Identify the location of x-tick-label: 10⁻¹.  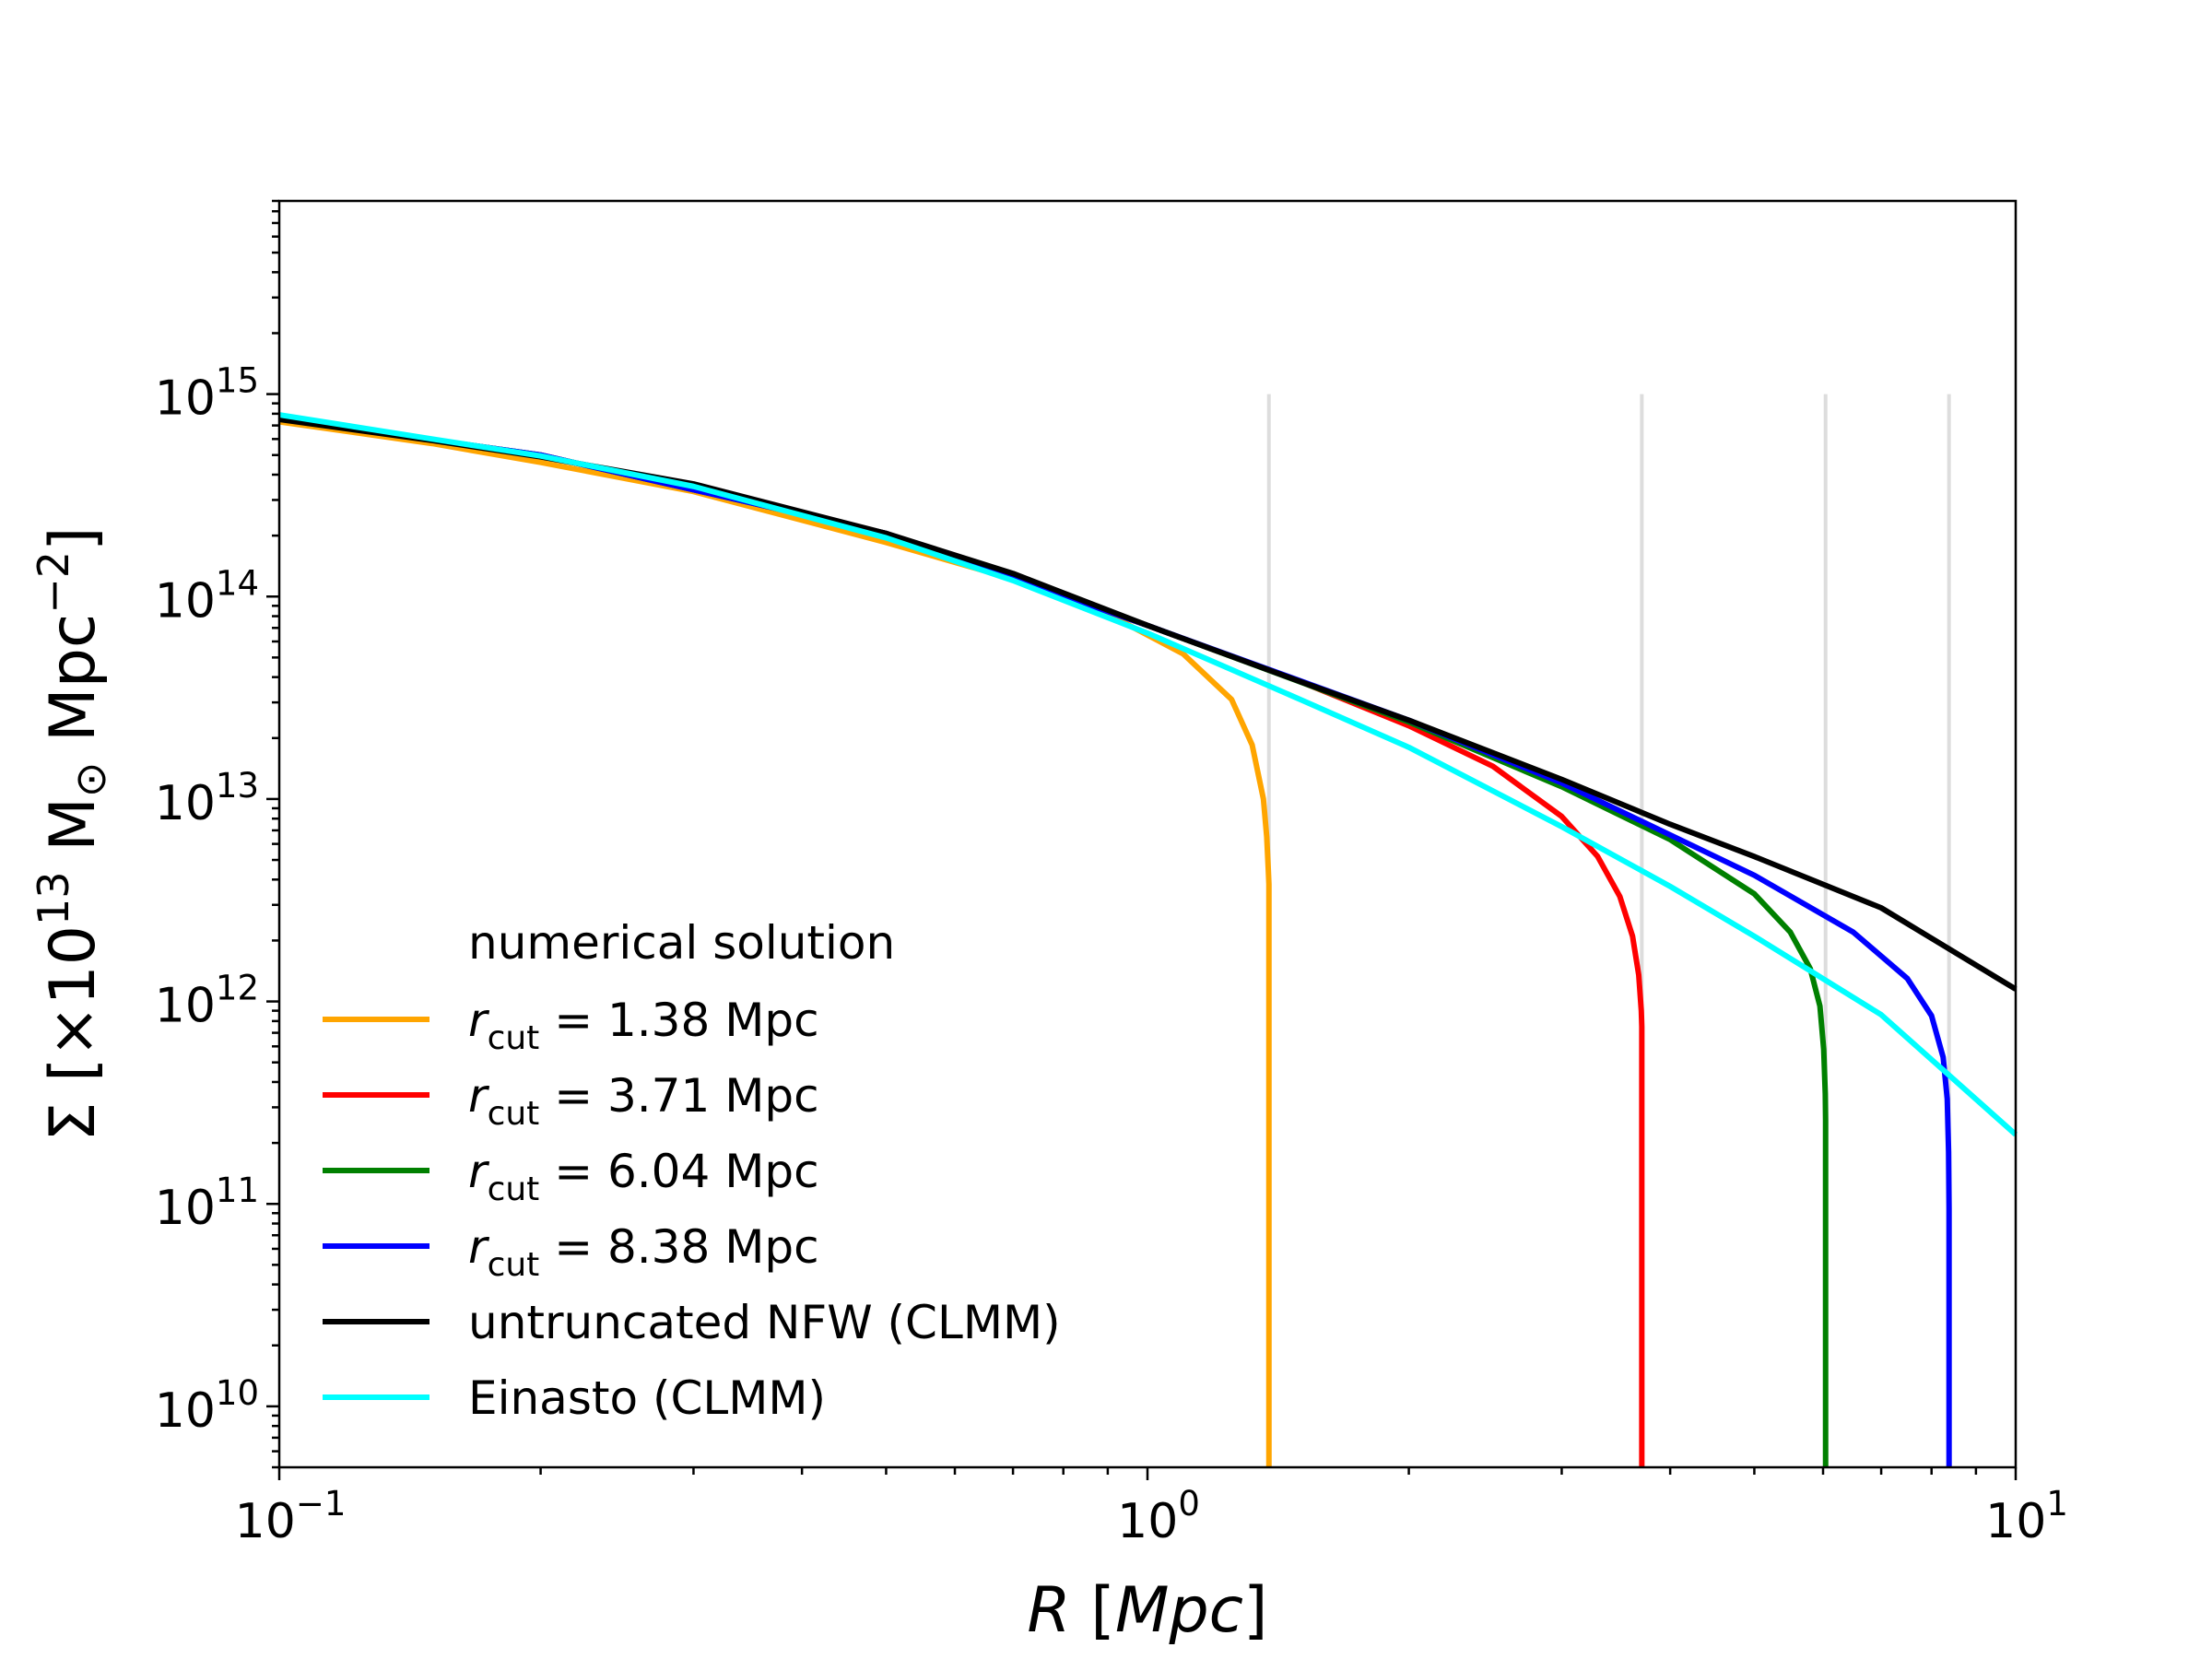
(291, 1516).